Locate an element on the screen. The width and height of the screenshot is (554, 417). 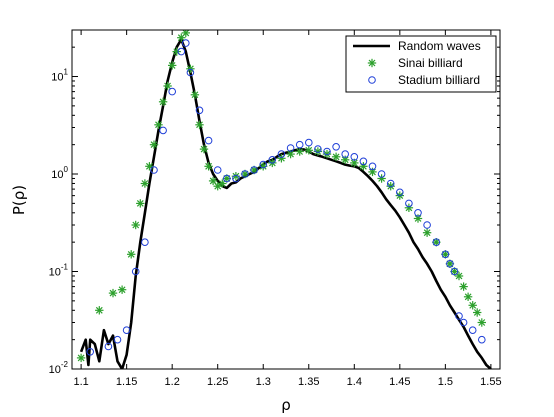
x-tick-label: 1.25 is located at coordinates (217, 382).